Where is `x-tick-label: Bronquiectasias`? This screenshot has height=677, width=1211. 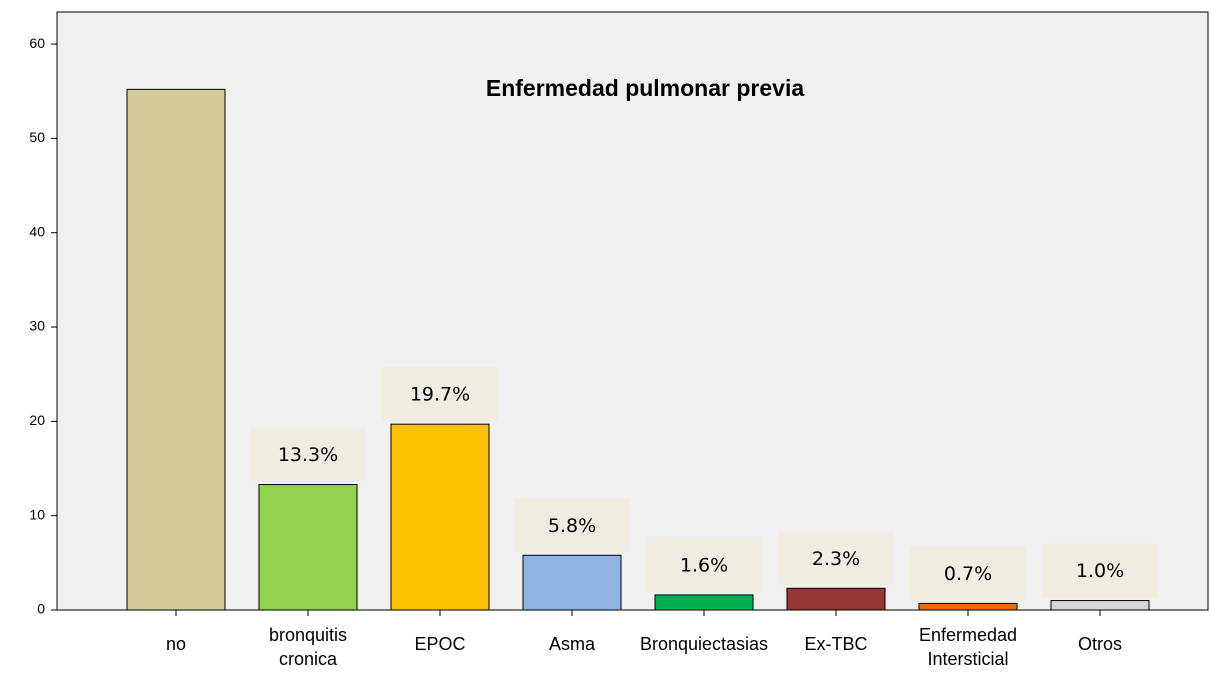
x-tick-label: Bronquiectasias is located at coordinates (704, 644).